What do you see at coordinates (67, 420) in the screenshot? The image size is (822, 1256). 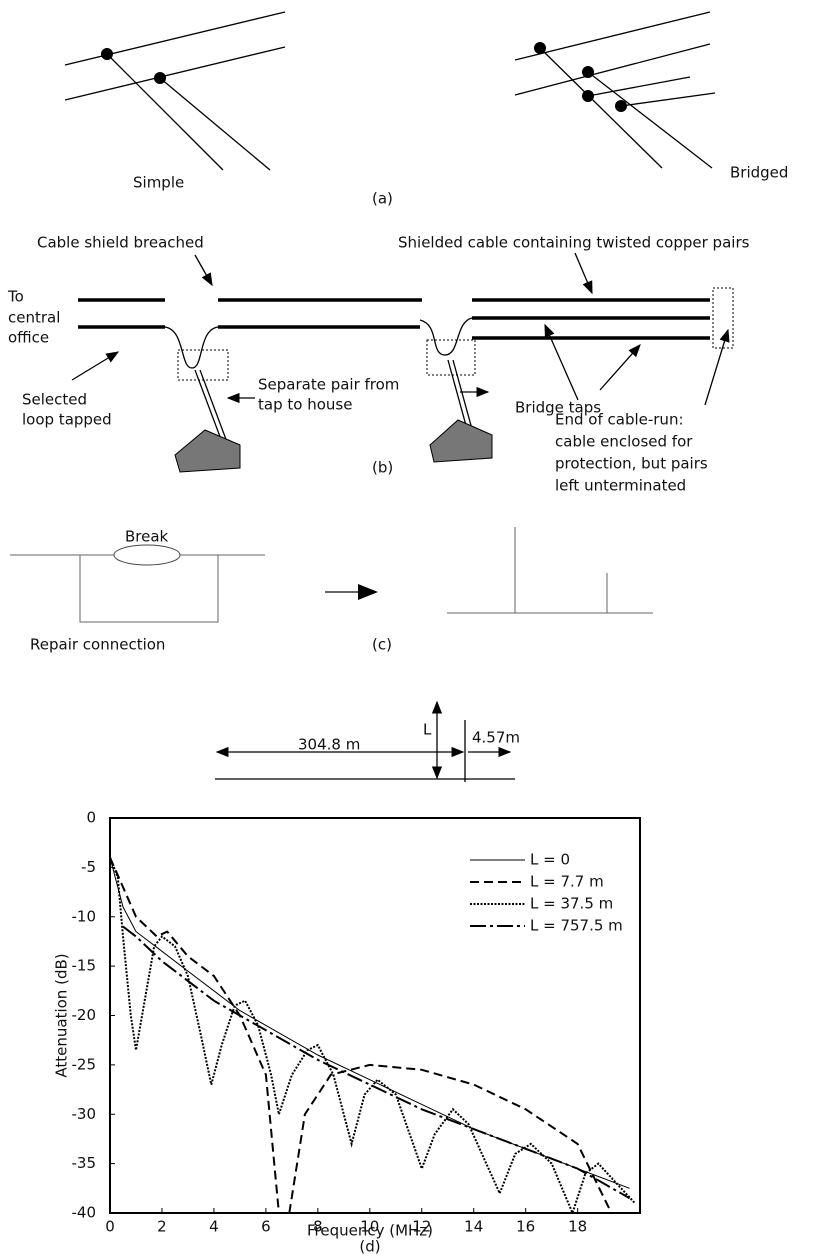 I see `label: loop tapped` at bounding box center [67, 420].